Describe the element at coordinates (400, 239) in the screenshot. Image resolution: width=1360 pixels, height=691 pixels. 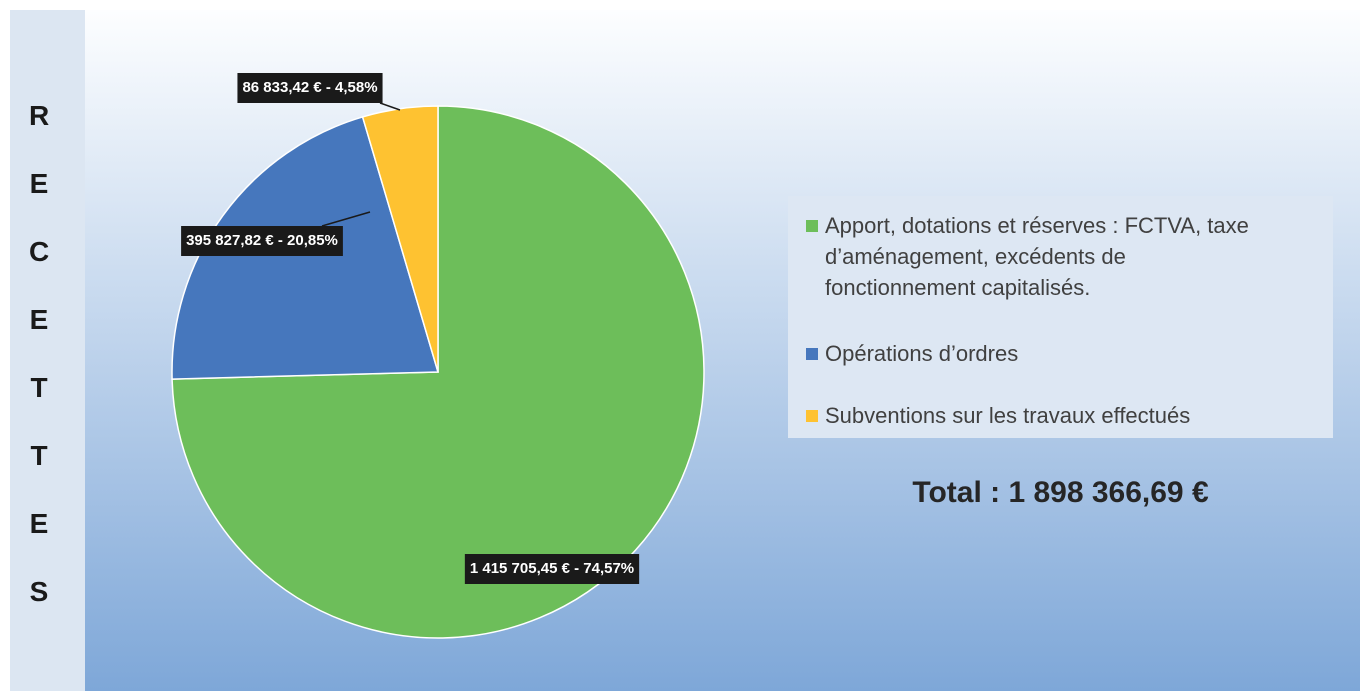
I see `pie-slice` at that location.